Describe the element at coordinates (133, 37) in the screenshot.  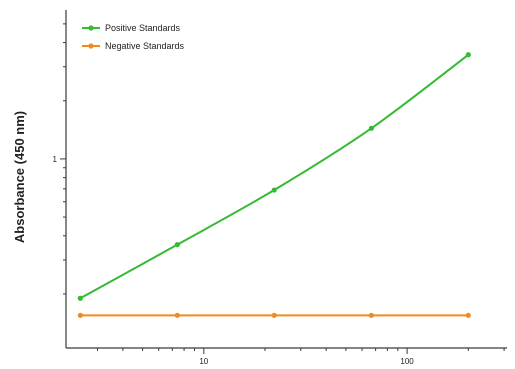
I see `legend: Positive Standards Negative Standards` at that location.